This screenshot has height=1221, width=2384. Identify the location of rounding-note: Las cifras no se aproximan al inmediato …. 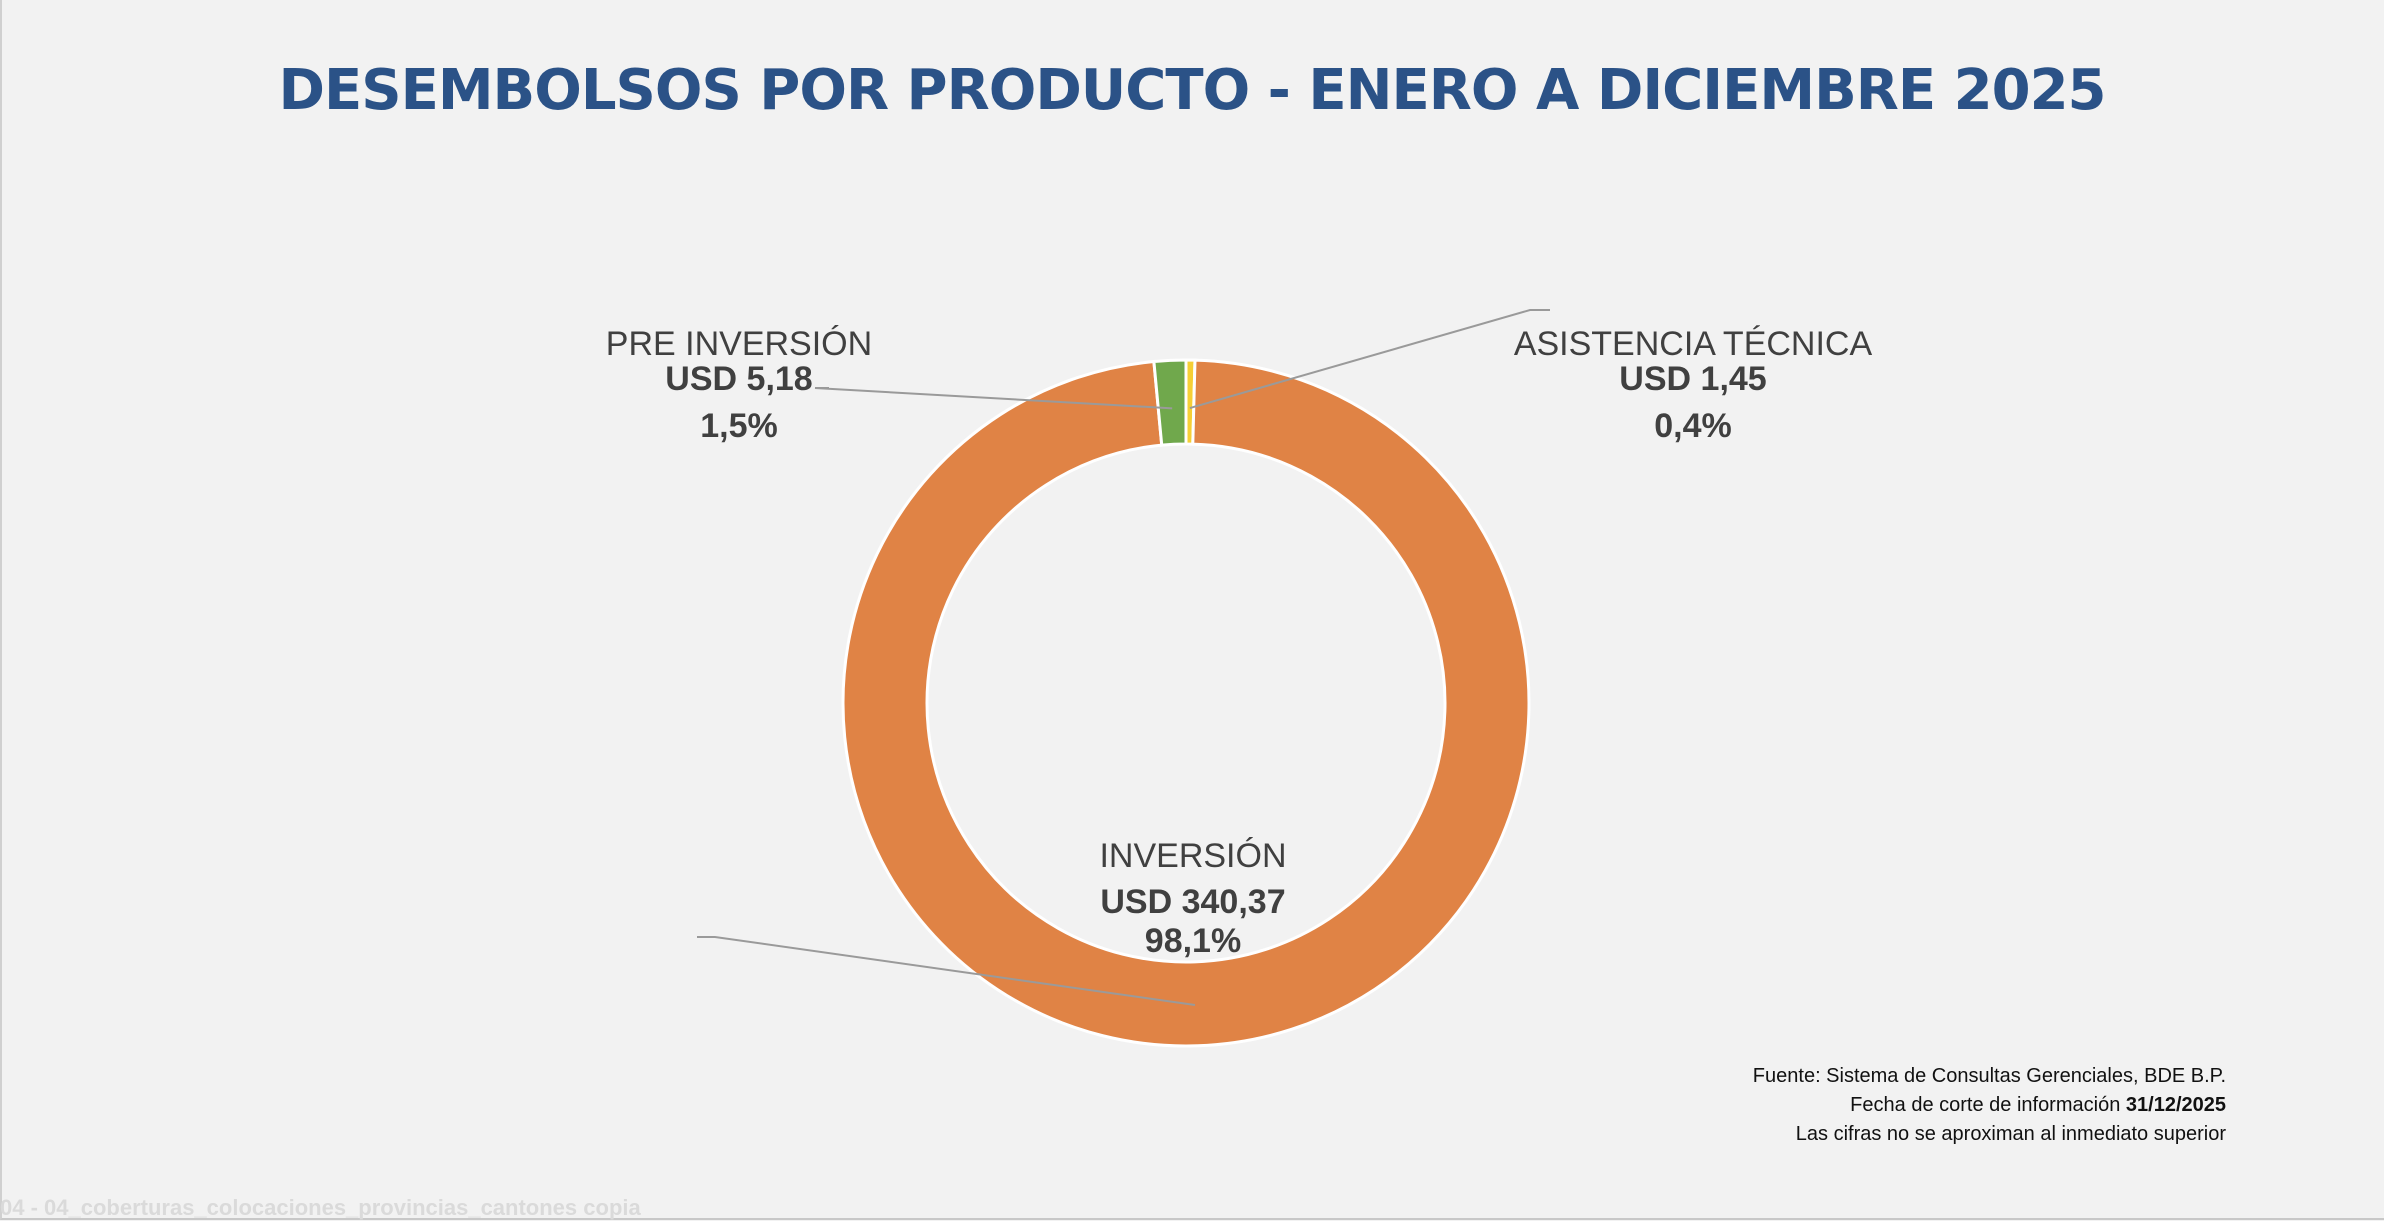
(2010, 1134).